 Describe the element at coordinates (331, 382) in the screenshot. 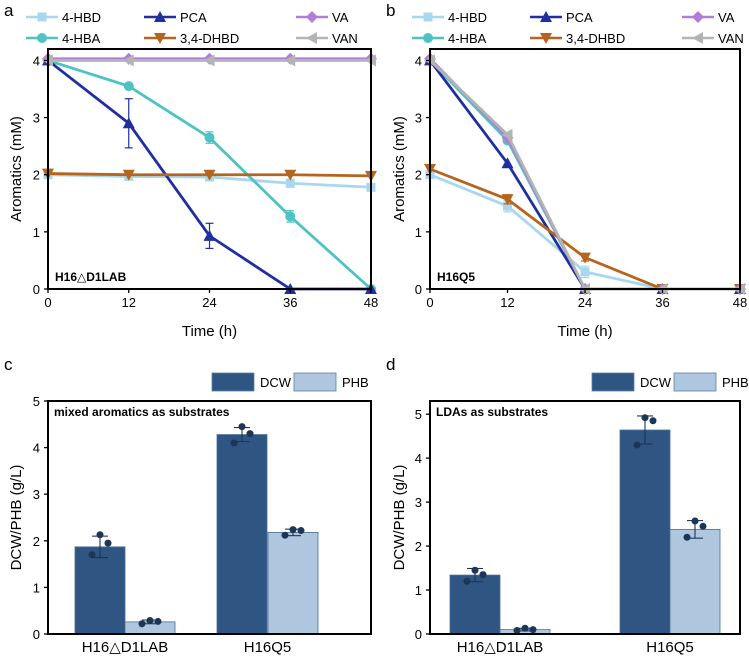

I see `legend-item-phb: PHB` at that location.